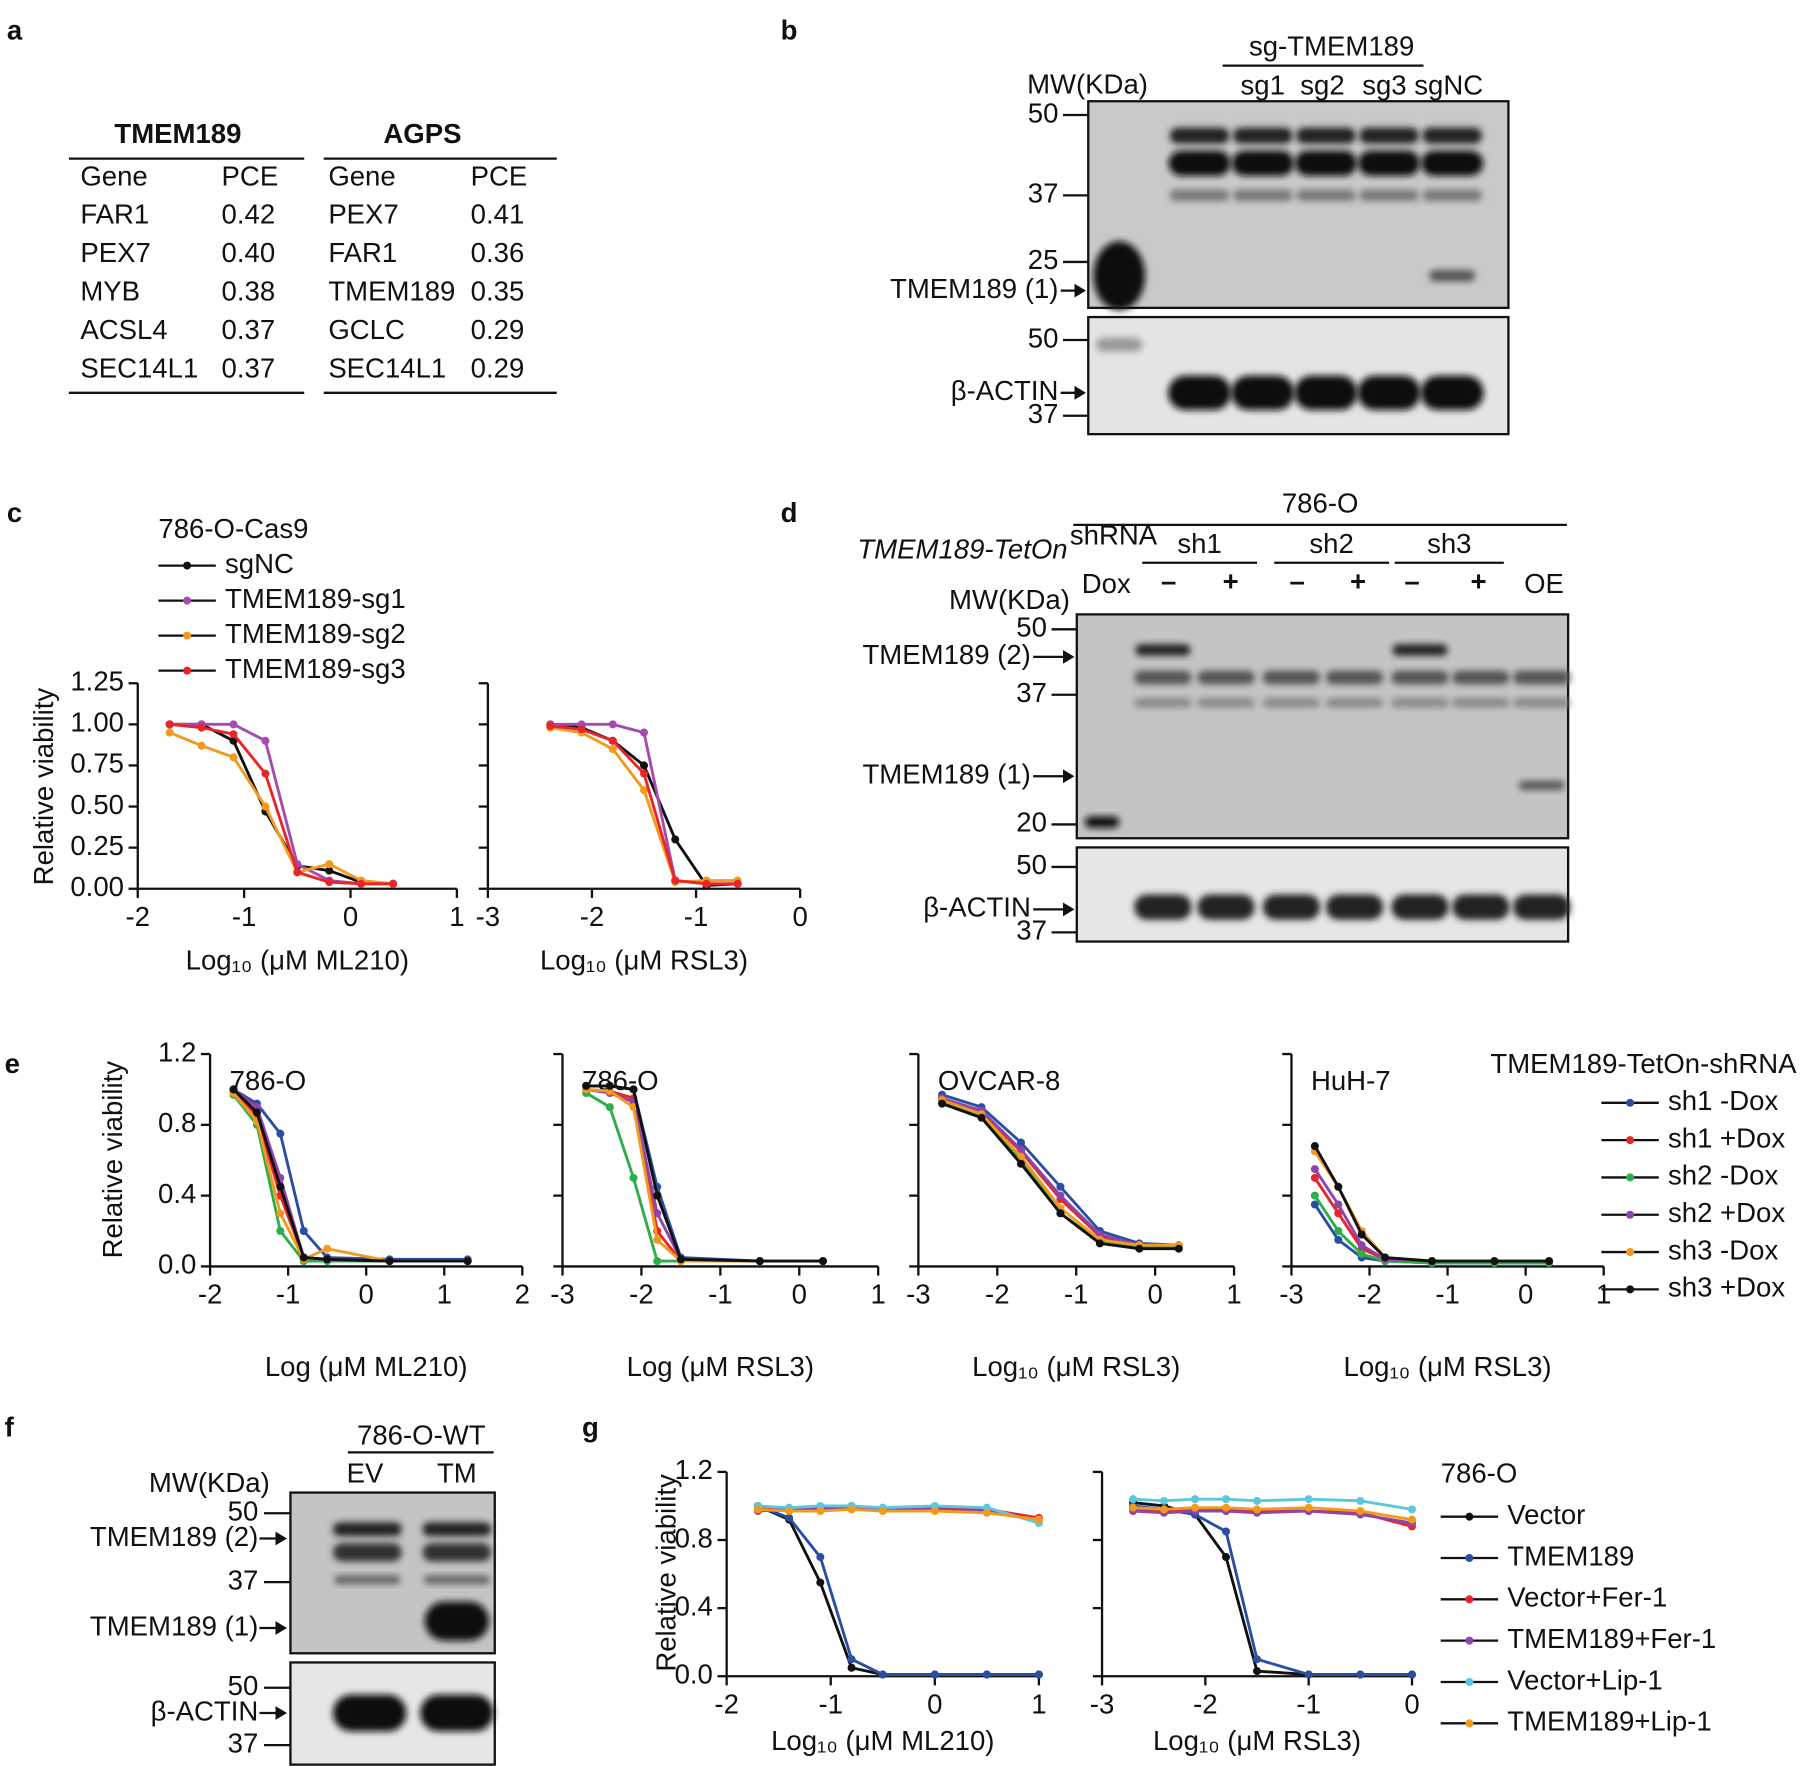 This screenshot has width=1800, height=1766. I want to click on mw-marker: 37, so click(243, 1742).